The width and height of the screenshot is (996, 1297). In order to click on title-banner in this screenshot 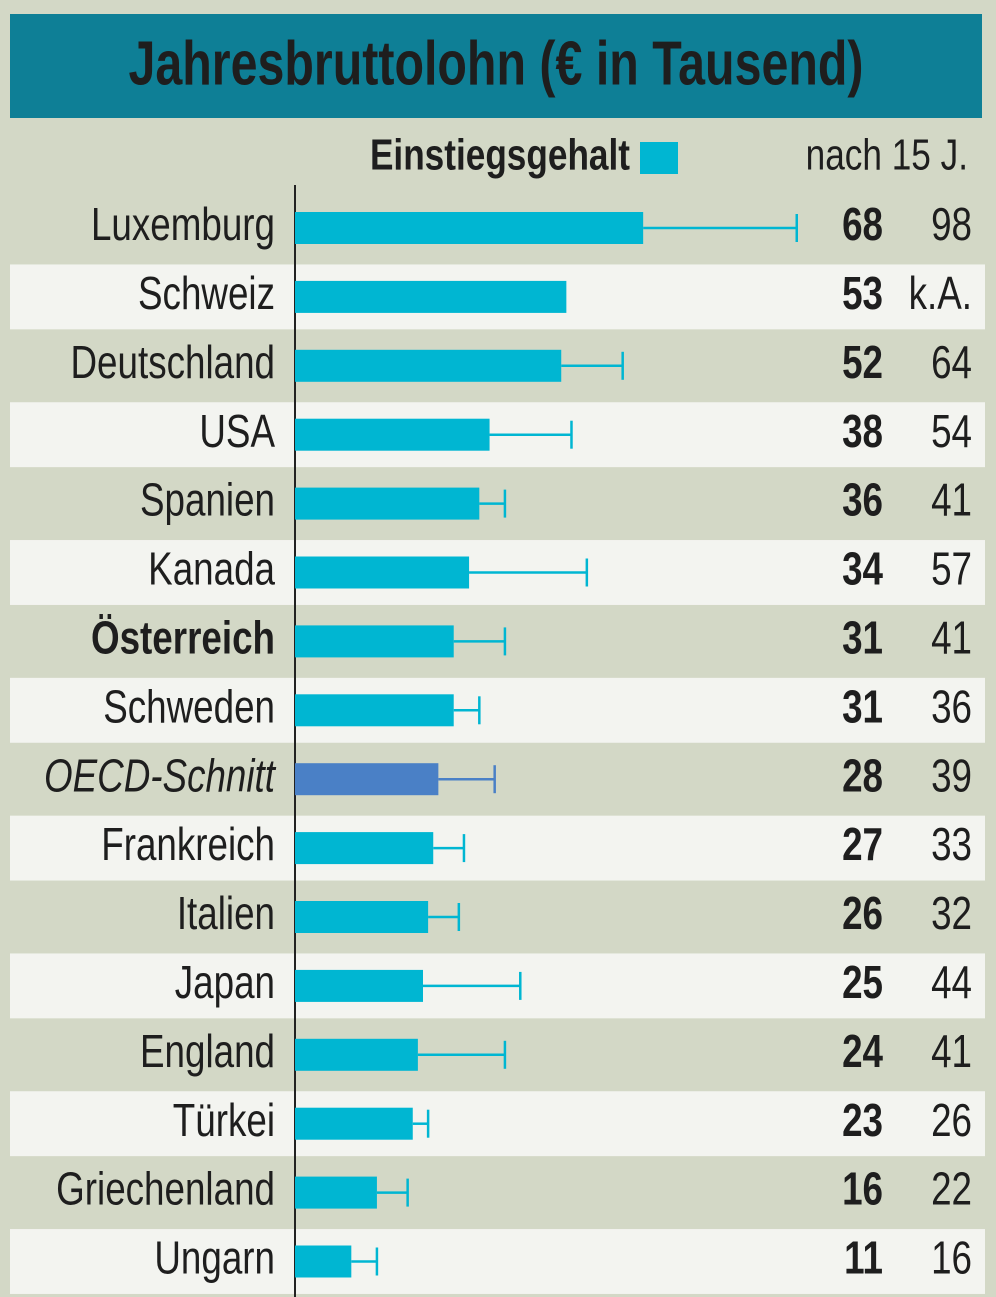, I will do `click(496, 66)`.